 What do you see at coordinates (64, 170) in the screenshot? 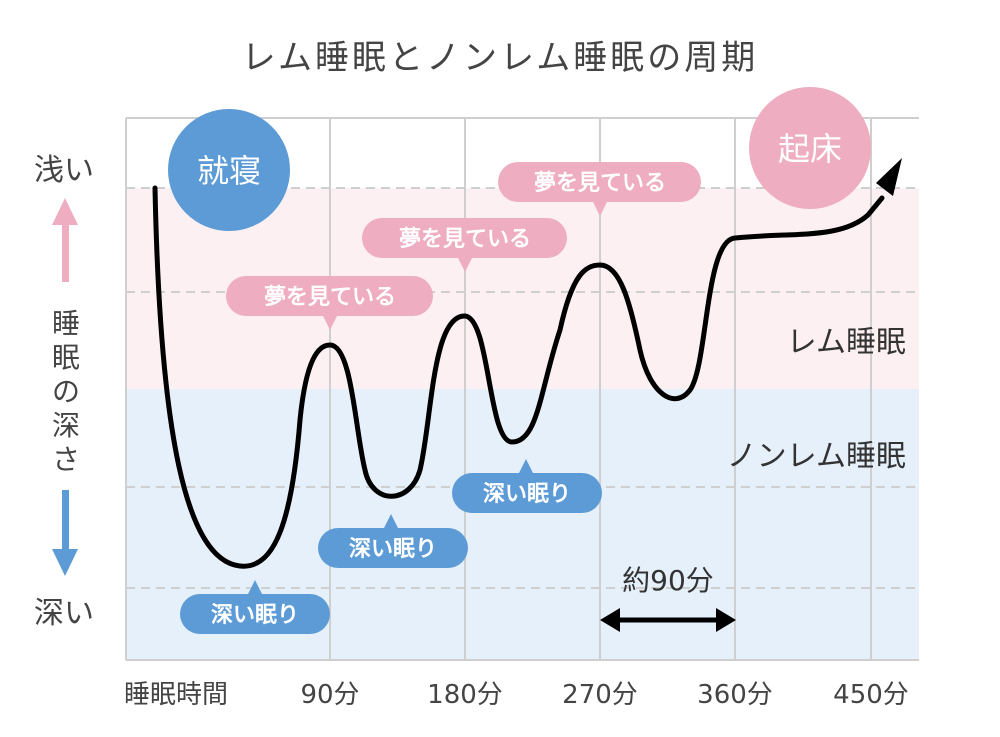
I see `y-top-label: 浅い` at bounding box center [64, 170].